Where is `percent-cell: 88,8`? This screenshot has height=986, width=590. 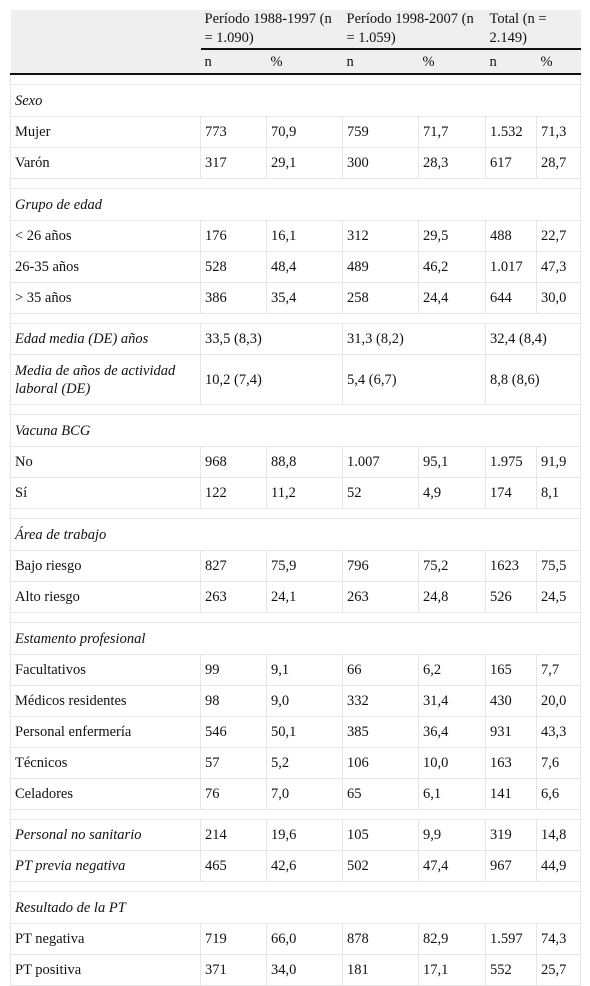
percent-cell: 88,8 is located at coordinates (304, 462).